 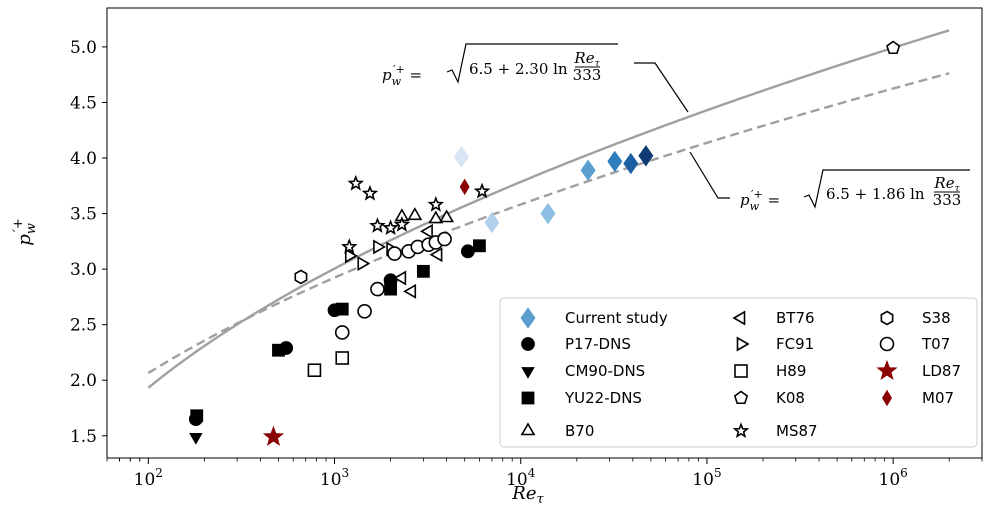 I want to click on legend-marker-t07, so click(x=887, y=344).